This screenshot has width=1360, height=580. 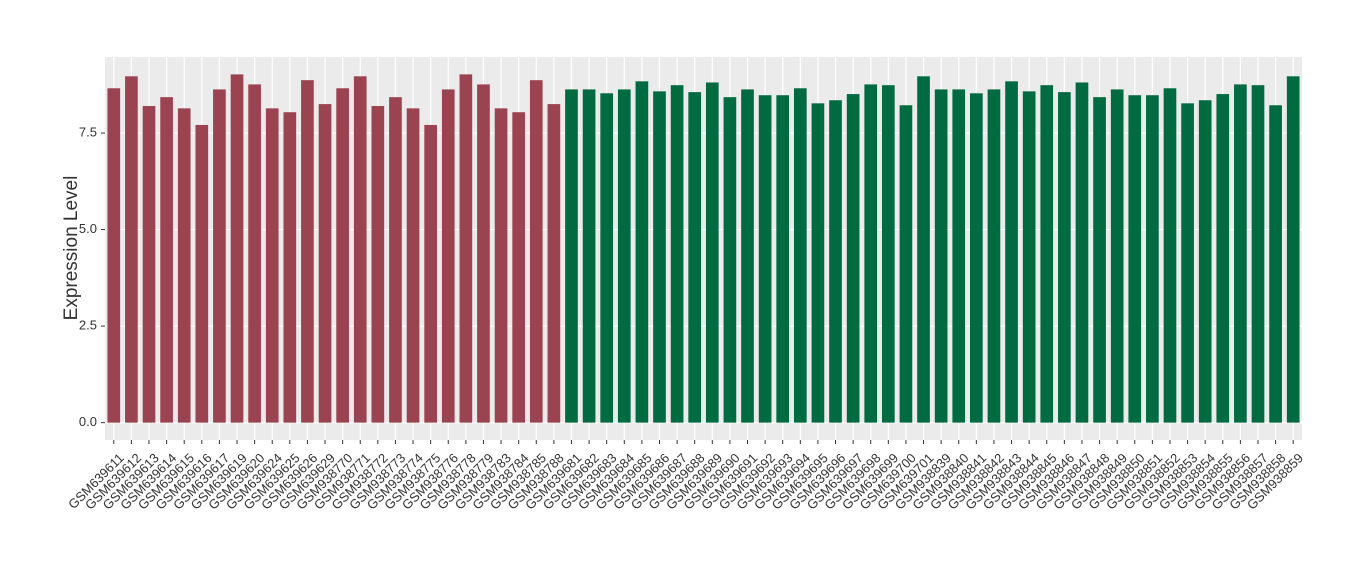 I want to click on y-tick-label: 2.5, so click(x=88, y=325).